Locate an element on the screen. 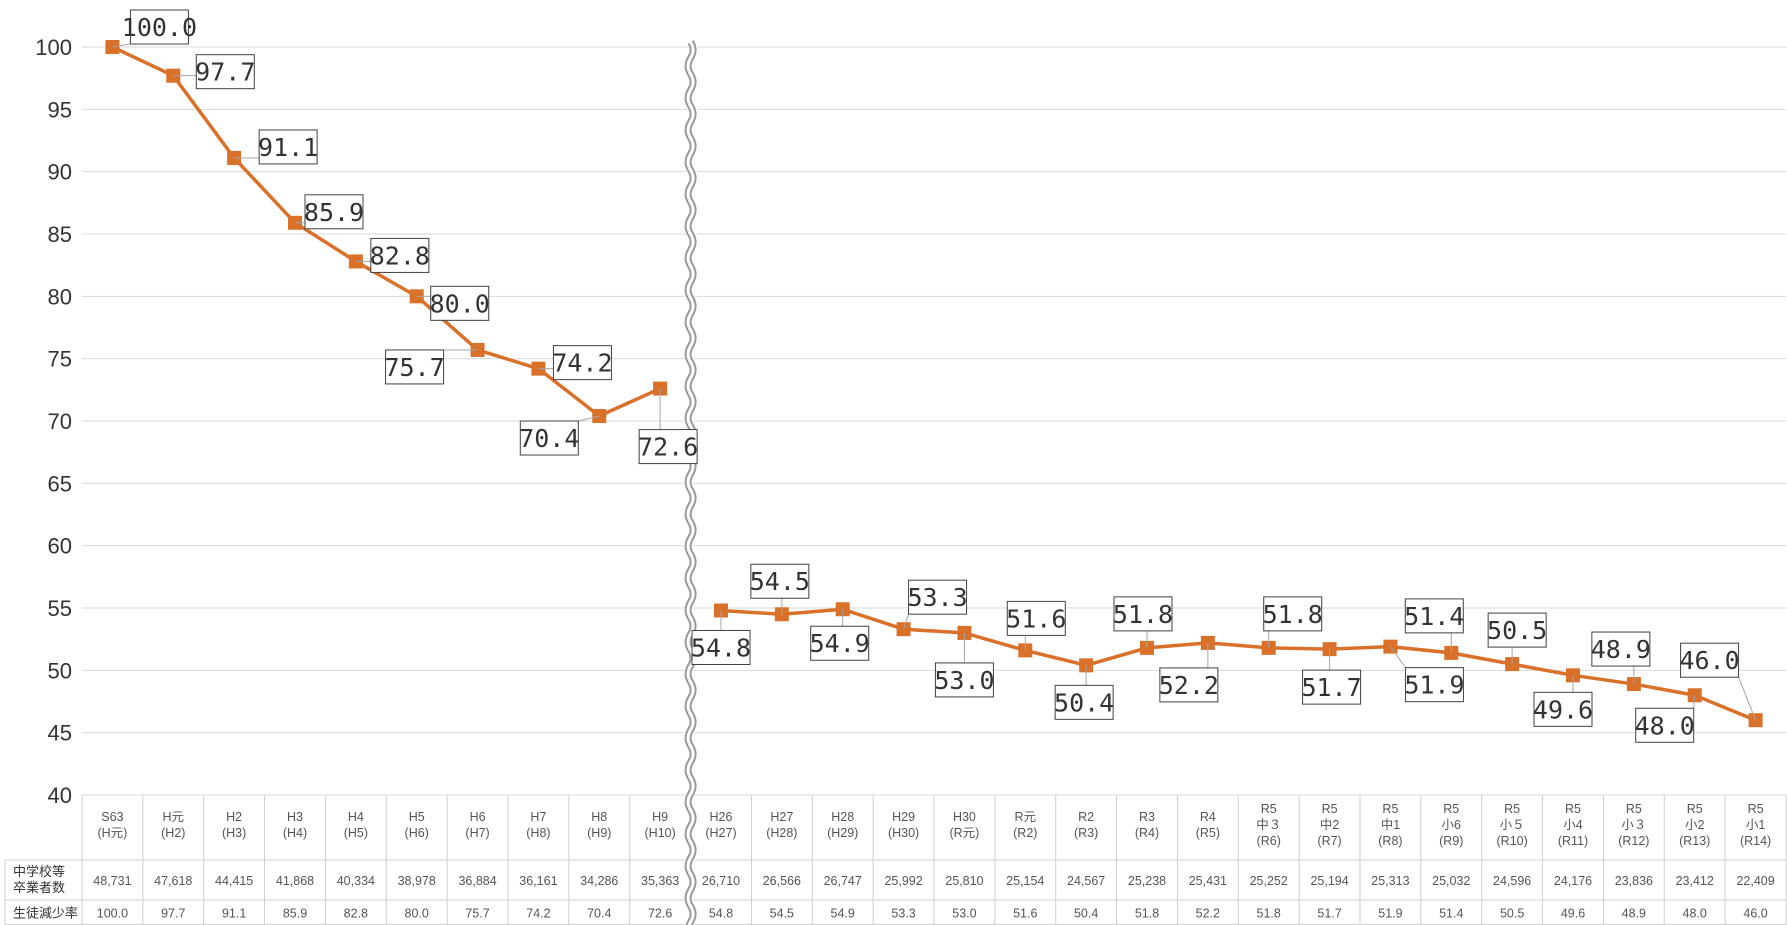 The height and width of the screenshot is (925, 1787). data-label: 48.9 is located at coordinates (1621, 649).